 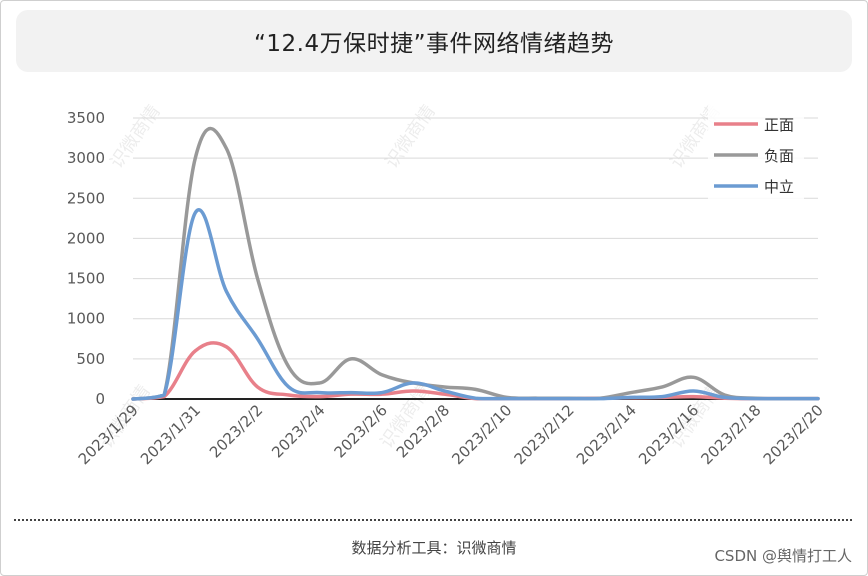 I want to click on x-tick-label: 2023/1/31, so click(x=170, y=434).